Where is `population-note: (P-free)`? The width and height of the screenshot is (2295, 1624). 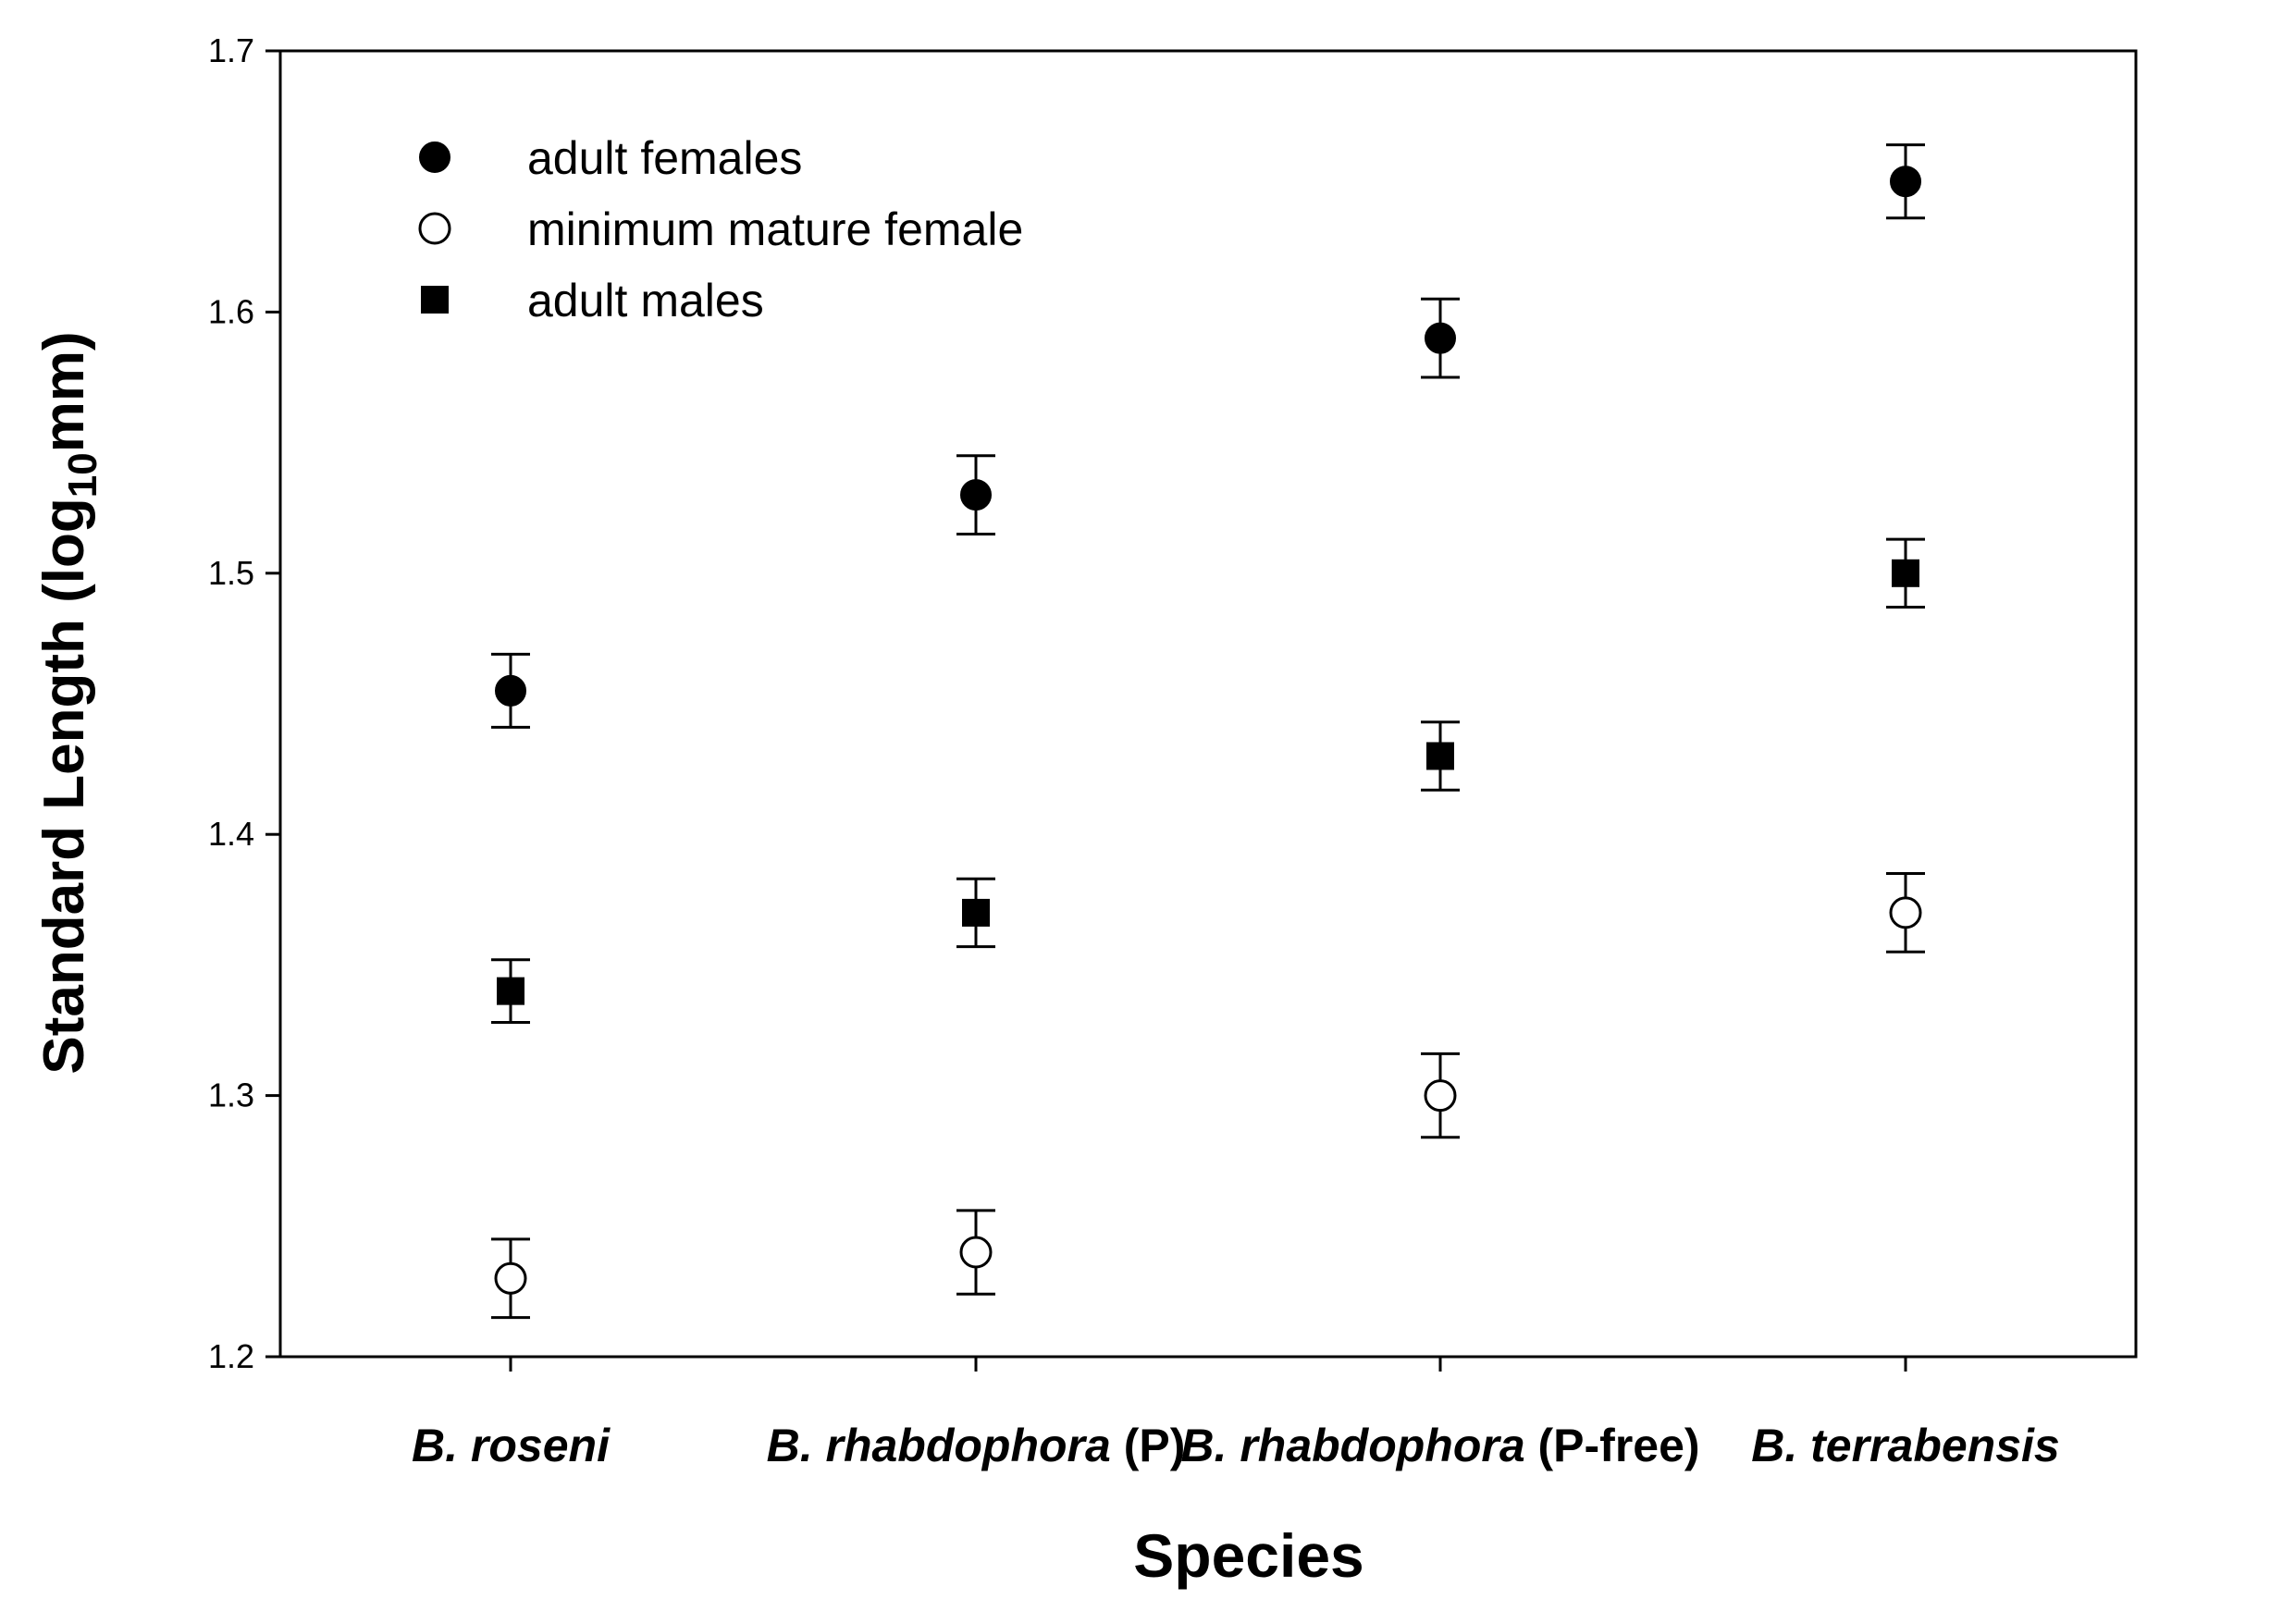 population-note: (P-free) is located at coordinates (1612, 1445).